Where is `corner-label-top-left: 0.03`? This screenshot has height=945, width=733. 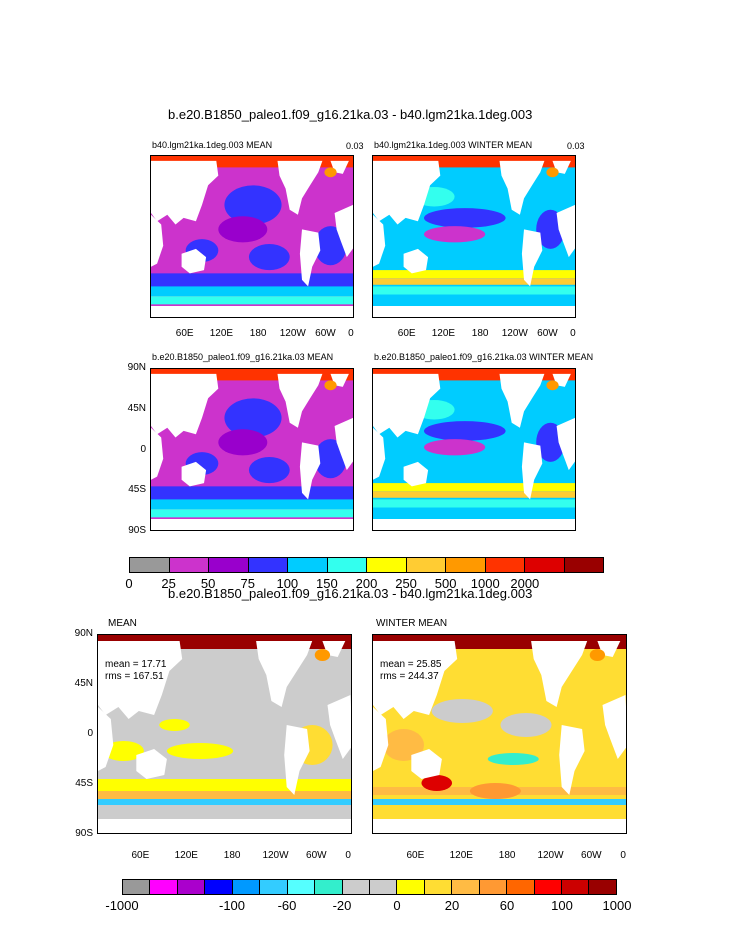
corner-label-top-left: 0.03 is located at coordinates (355, 146).